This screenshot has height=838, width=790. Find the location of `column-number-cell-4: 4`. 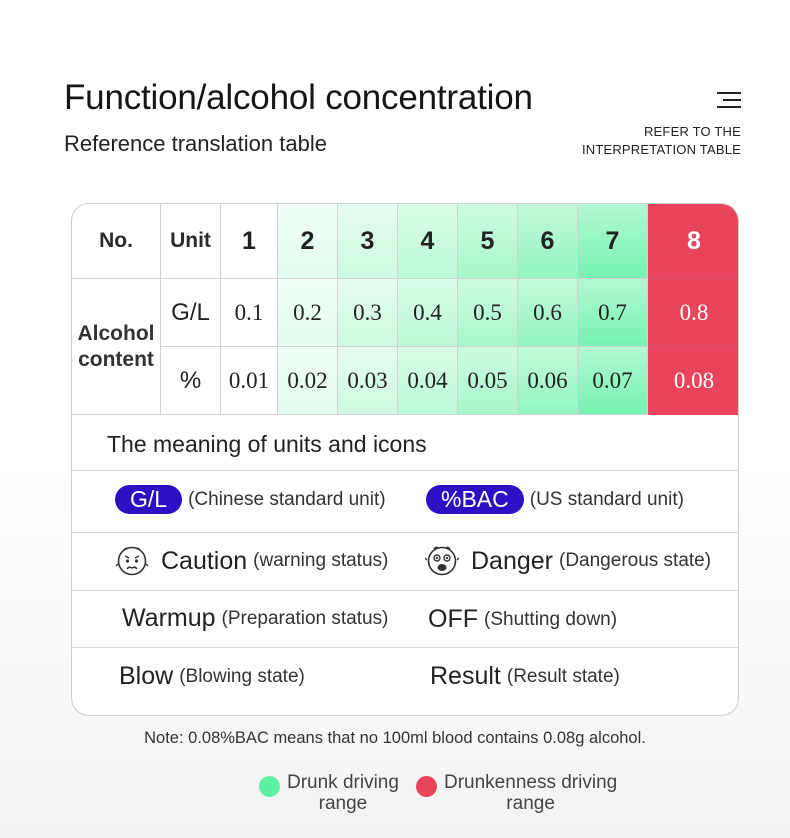

column-number-cell-4: 4 is located at coordinates (428, 241).